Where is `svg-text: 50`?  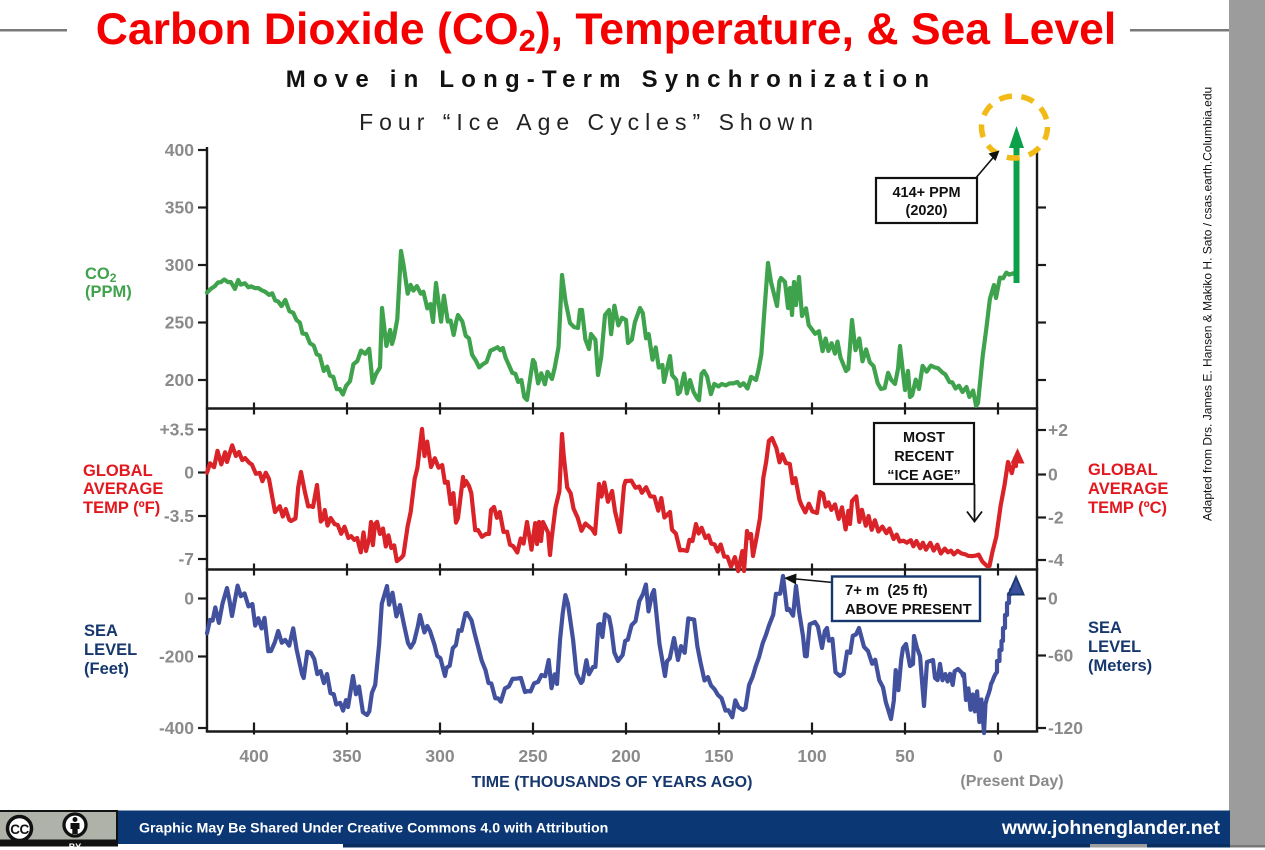
svg-text: 50 is located at coordinates (905, 756).